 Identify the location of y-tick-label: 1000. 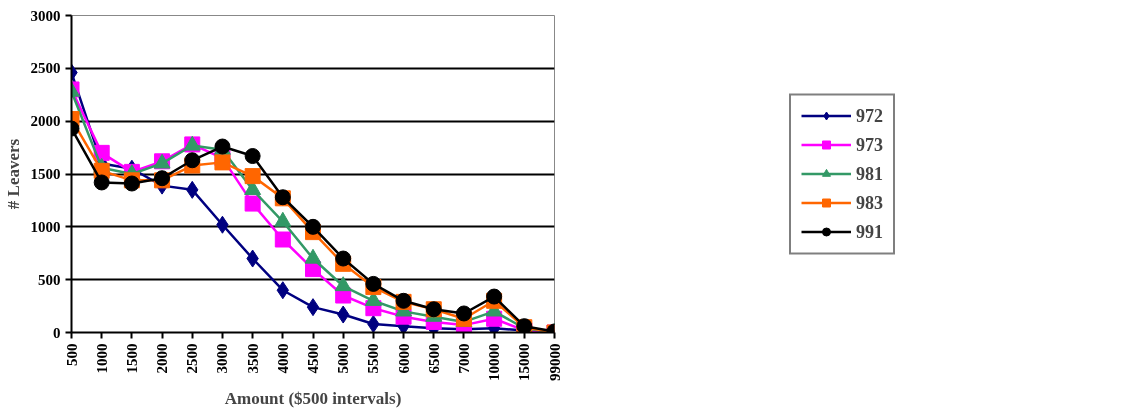
(45, 226).